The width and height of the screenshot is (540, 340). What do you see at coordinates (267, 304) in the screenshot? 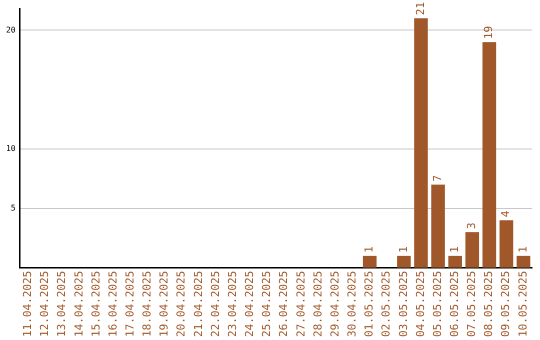
I see `x-tick-label: 25.04.2025` at bounding box center [267, 304].